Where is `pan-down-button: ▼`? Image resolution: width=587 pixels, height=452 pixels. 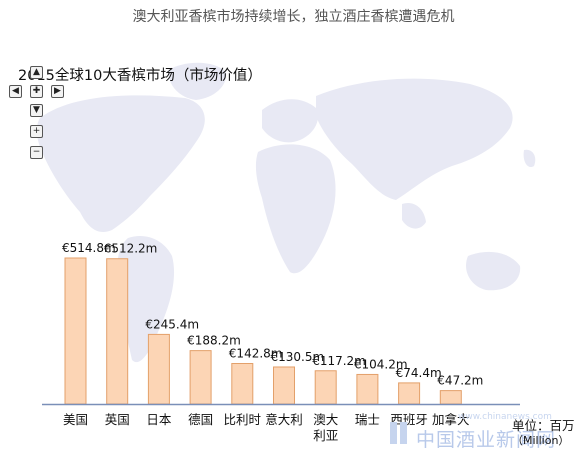 pan-down-button: ▼ is located at coordinates (36, 110).